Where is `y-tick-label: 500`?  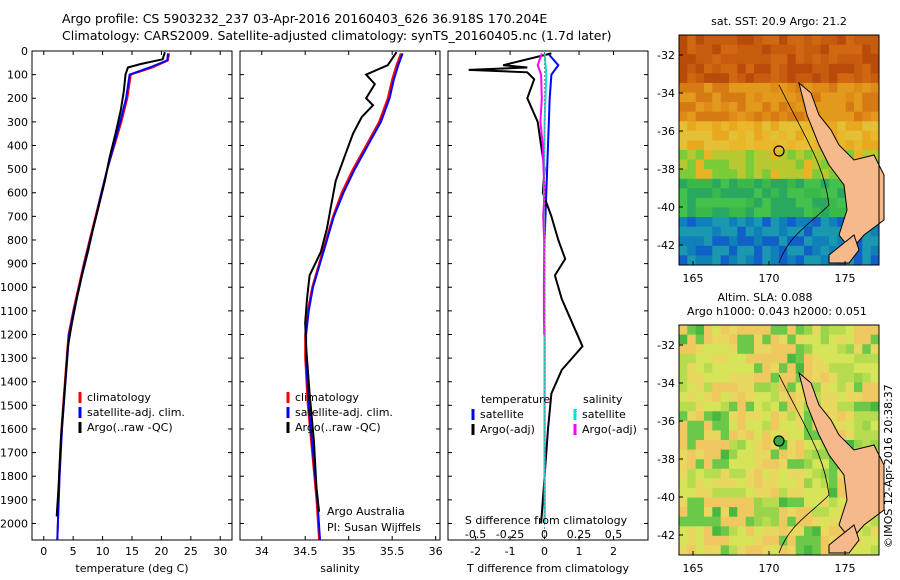 y-tick-label: 500 is located at coordinates (17, 169).